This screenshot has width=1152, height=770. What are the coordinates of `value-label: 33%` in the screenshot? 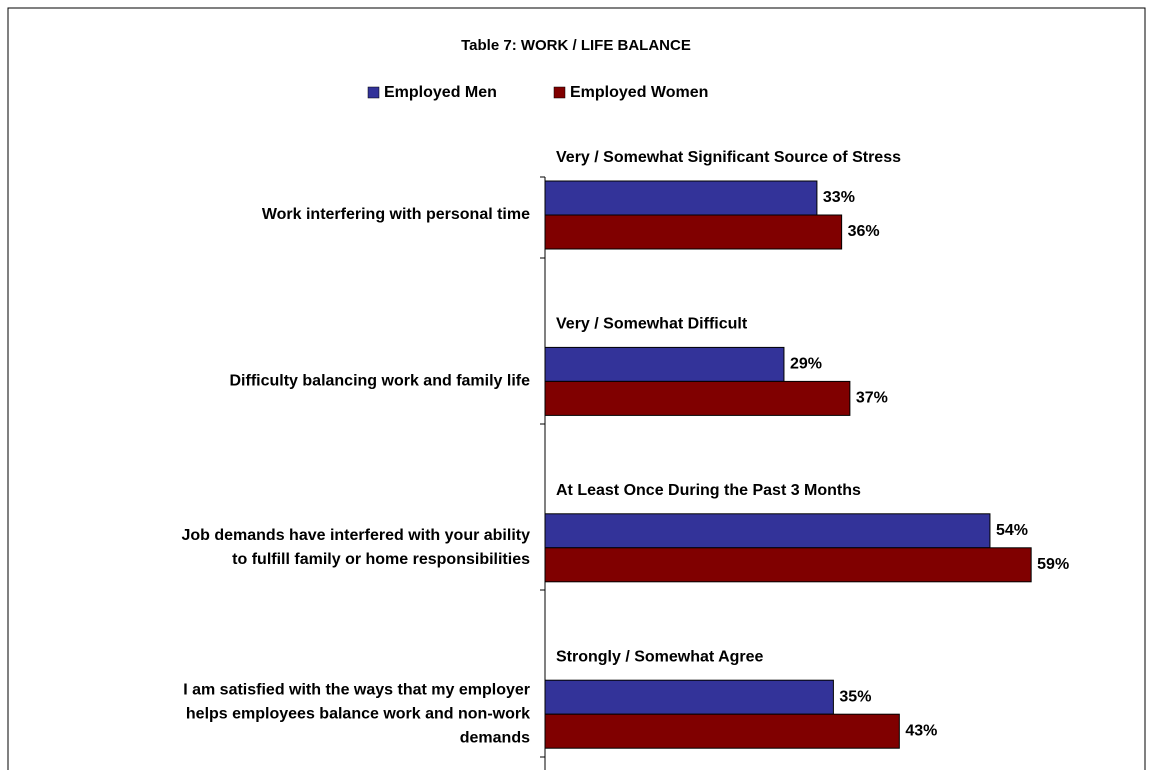 It's located at (839, 197).